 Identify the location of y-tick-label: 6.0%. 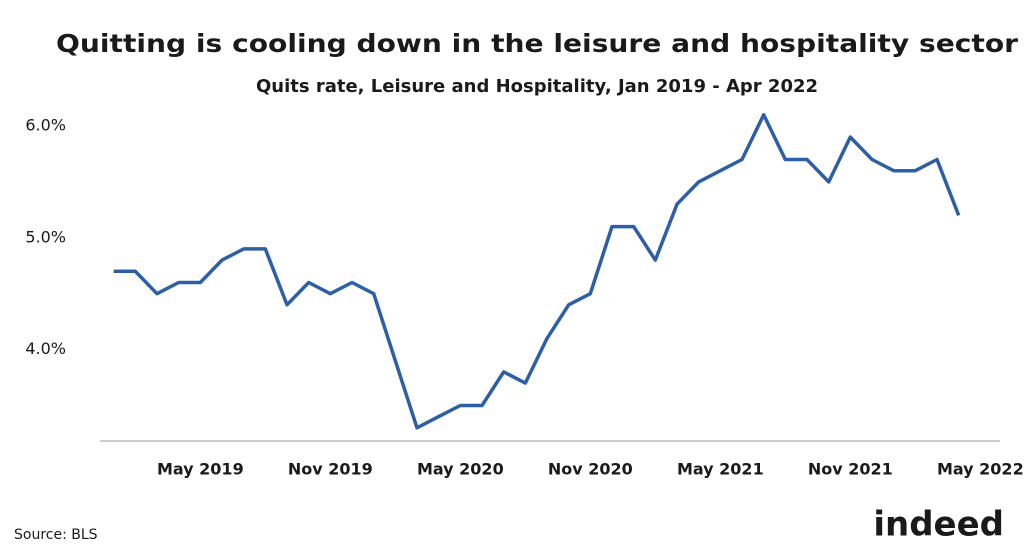
(45, 124).